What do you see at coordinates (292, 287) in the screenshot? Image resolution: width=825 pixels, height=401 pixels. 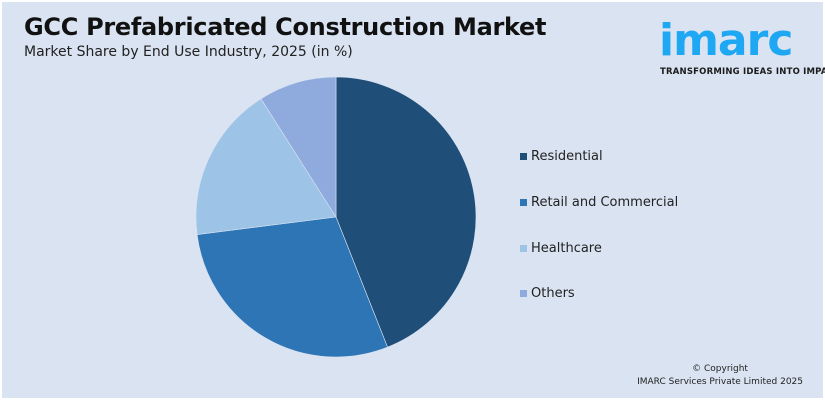 I see `pie-slice-retail-and-commercial` at bounding box center [292, 287].